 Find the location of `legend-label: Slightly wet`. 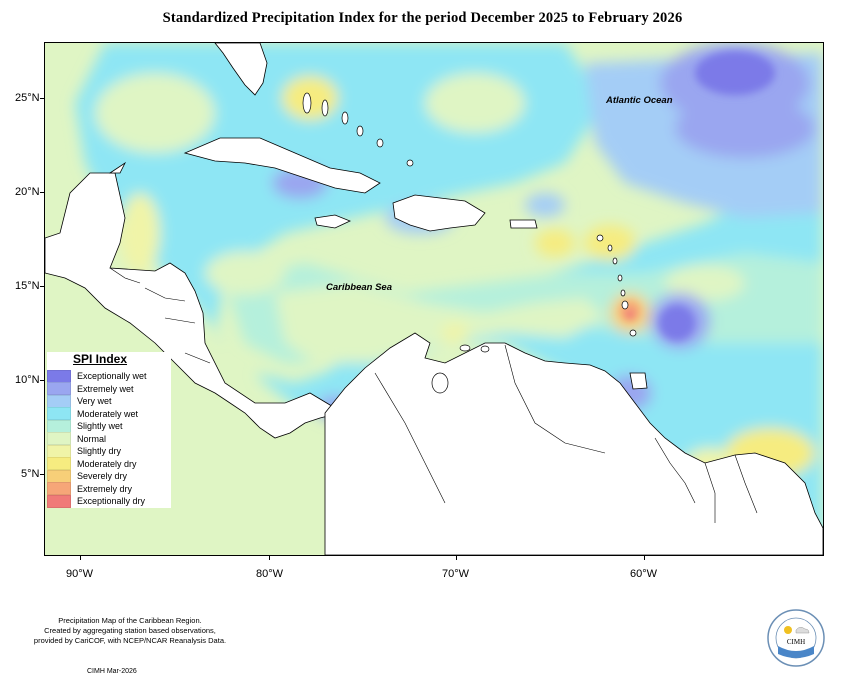

legend-label: Slightly wet is located at coordinates (100, 426).